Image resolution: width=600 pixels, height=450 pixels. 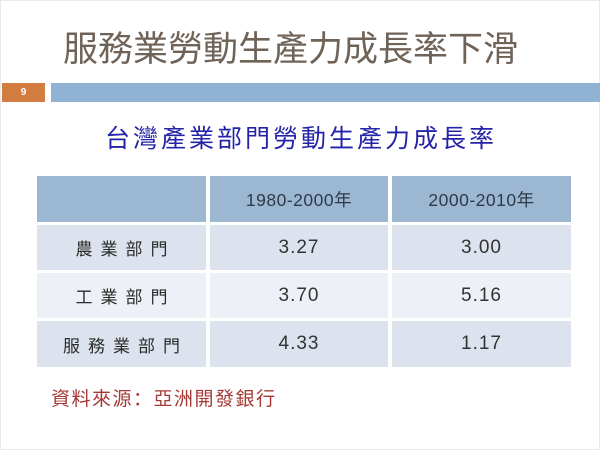 What do you see at coordinates (121, 295) in the screenshot?
I see `row-industry-label: 工業部門` at bounding box center [121, 295].